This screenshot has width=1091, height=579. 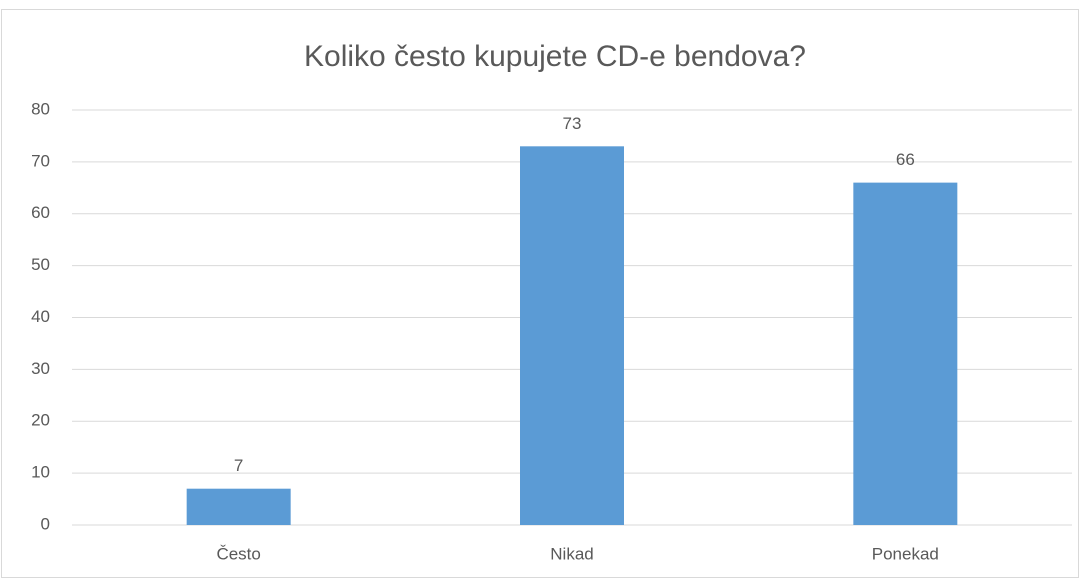 I want to click on x-tick-label: Često, so click(x=238, y=553).